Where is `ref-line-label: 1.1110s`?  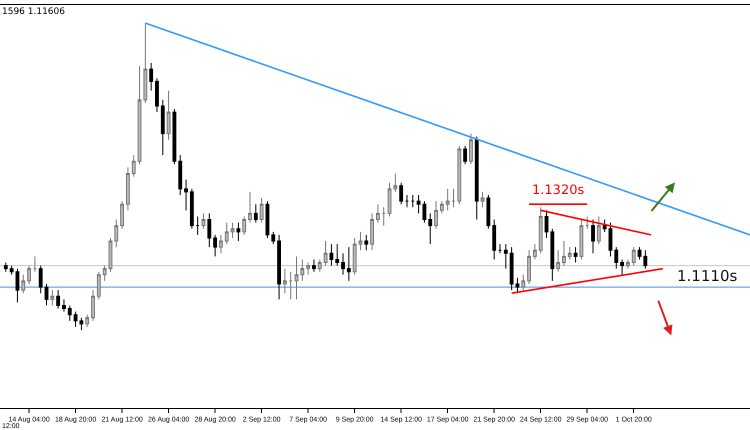 ref-line-label: 1.1110s is located at coordinates (707, 276).